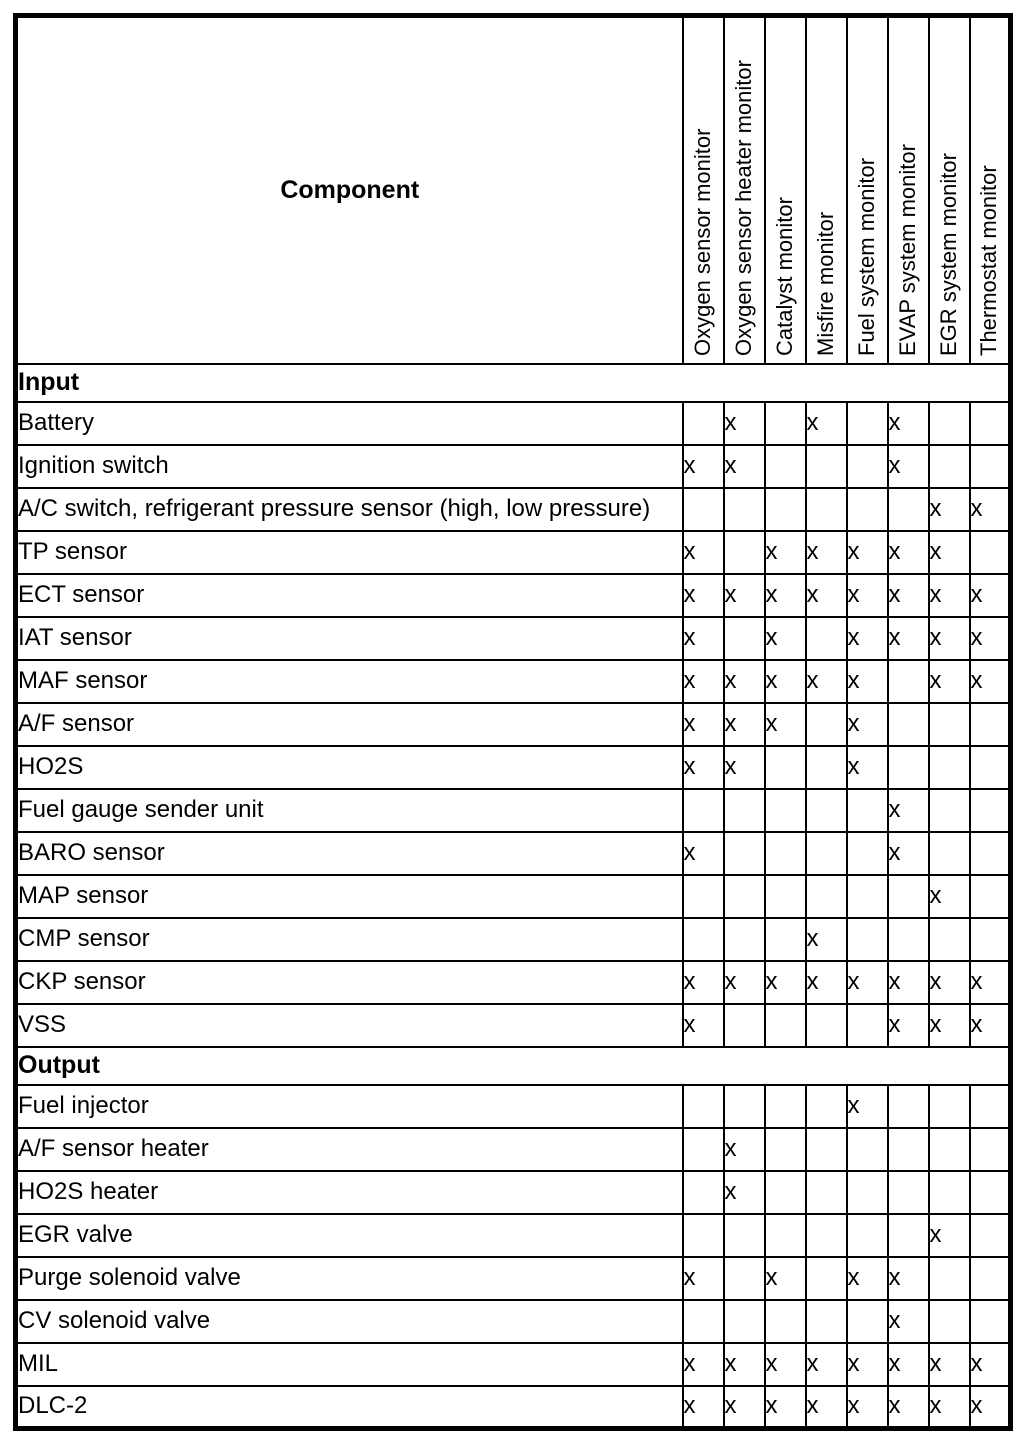 The height and width of the screenshot is (1431, 1022). What do you see at coordinates (513, 595) in the screenshot?
I see `table-row: ECT sensor x x x x x x x x` at bounding box center [513, 595].